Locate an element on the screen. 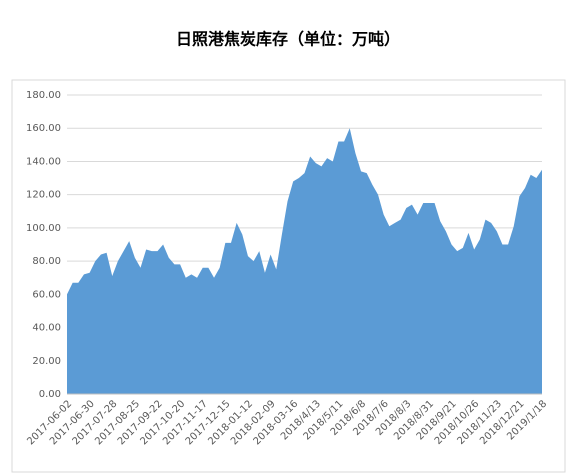 The height and width of the screenshot is (475, 576). y-tick-label: 120.00 is located at coordinates (43, 195).